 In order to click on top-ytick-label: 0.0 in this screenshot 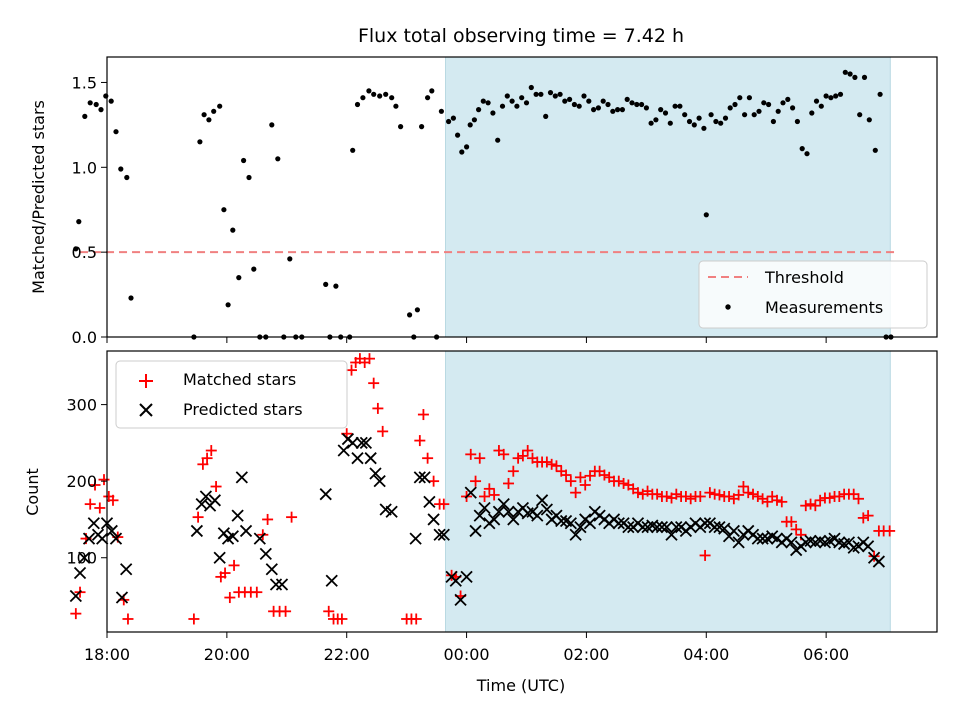, I will do `click(84, 337)`.